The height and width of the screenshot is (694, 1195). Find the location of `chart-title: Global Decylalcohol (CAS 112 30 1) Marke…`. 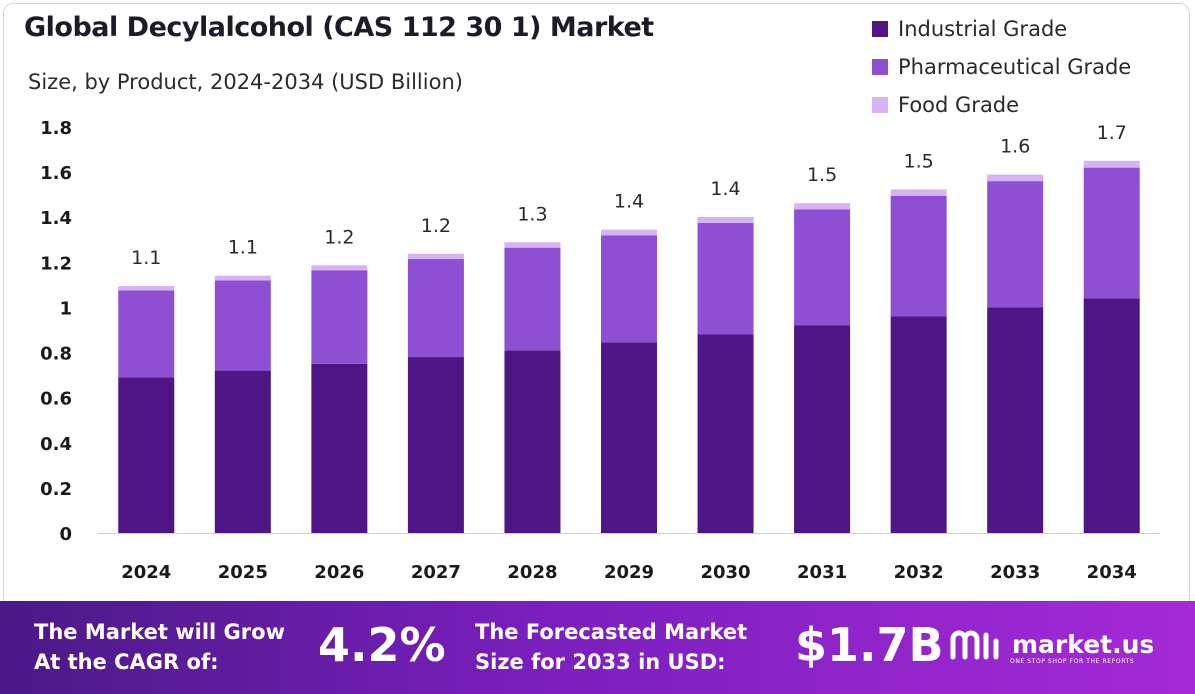

chart-title: Global Decylalcohol (CAS 112 30 1) Marke… is located at coordinates (339, 27).